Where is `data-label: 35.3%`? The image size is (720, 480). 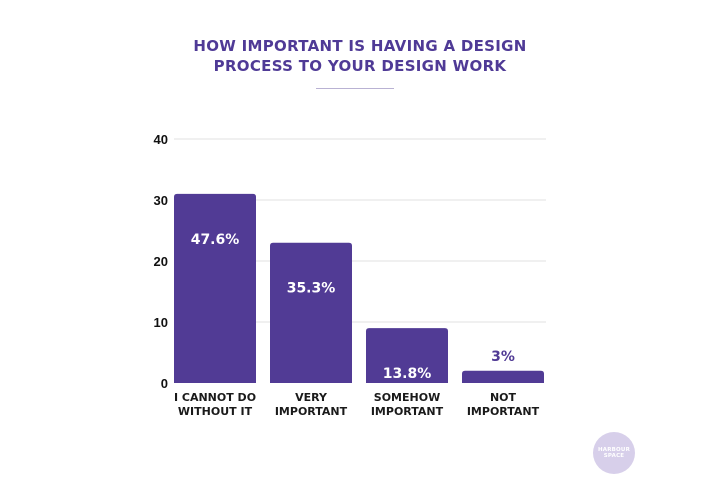 data-label: 35.3% is located at coordinates (311, 289).